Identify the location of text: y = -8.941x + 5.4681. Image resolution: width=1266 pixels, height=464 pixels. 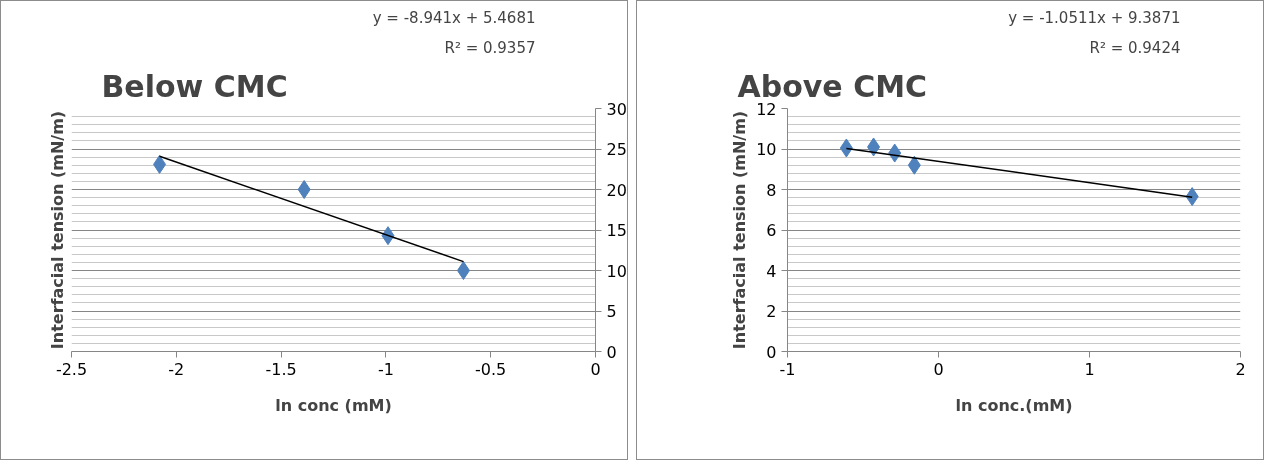
(454, 17).